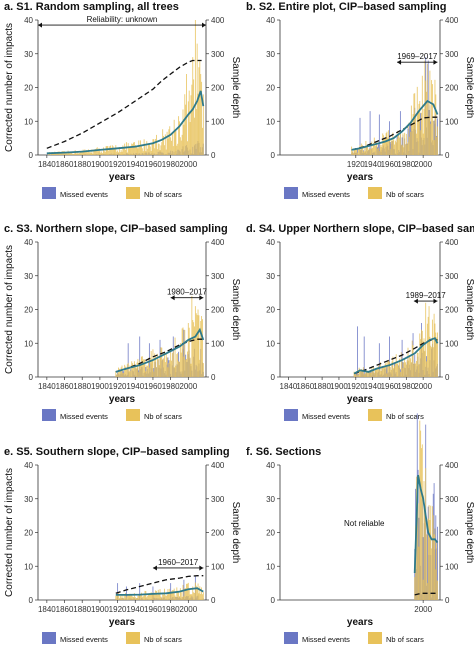 Image resolution: width=474 pixels, height=660 pixels. What do you see at coordinates (447, 377) in the screenshot?
I see `y2-tick-label: 0` at bounding box center [447, 377].